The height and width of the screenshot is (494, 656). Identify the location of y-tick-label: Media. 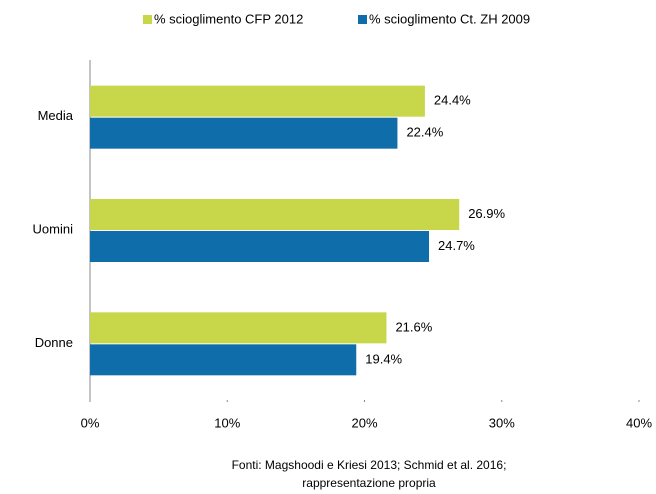
(56, 115).